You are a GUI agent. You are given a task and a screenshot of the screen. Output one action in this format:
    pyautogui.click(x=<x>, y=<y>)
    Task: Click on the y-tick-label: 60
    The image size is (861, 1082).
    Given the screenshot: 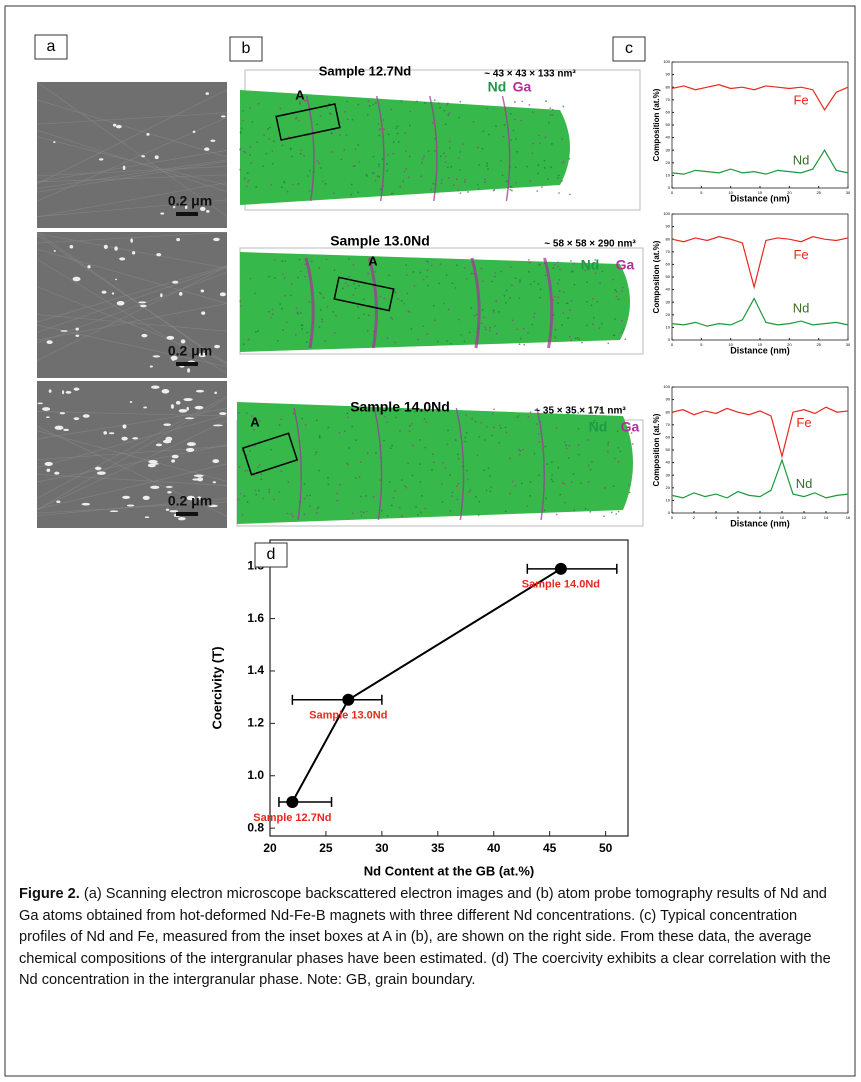 What is the action you would take?
    pyautogui.click(x=668, y=111)
    